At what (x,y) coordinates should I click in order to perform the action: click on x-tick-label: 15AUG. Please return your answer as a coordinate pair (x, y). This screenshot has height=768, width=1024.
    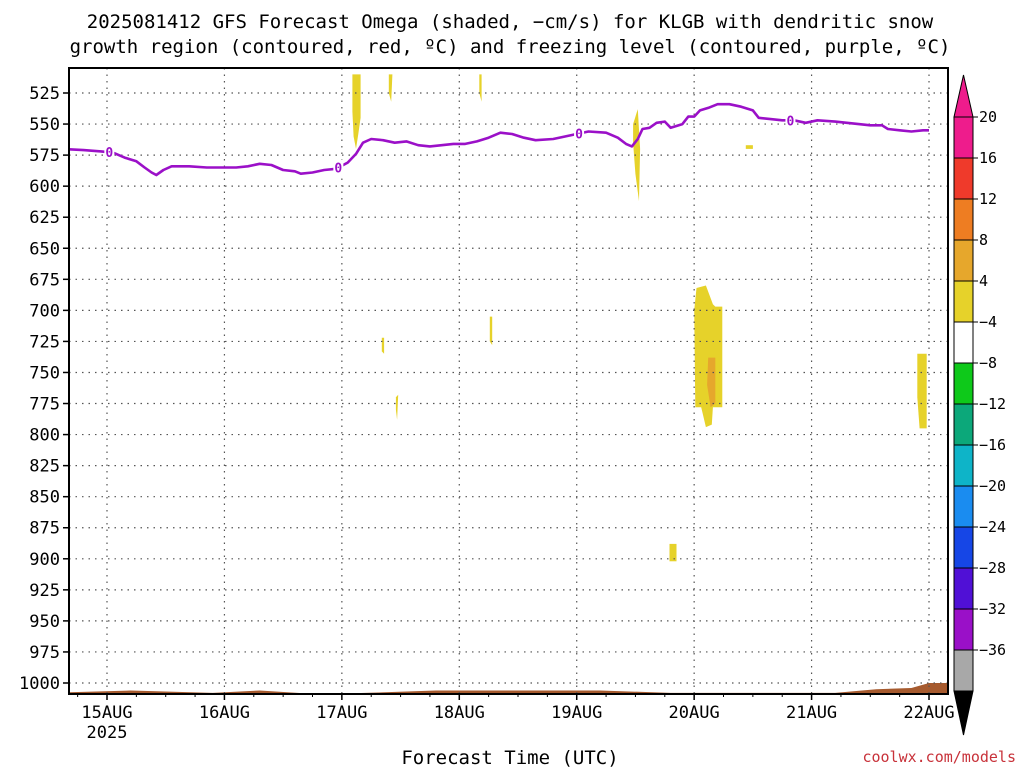
    Looking at the image, I should click on (106, 713).